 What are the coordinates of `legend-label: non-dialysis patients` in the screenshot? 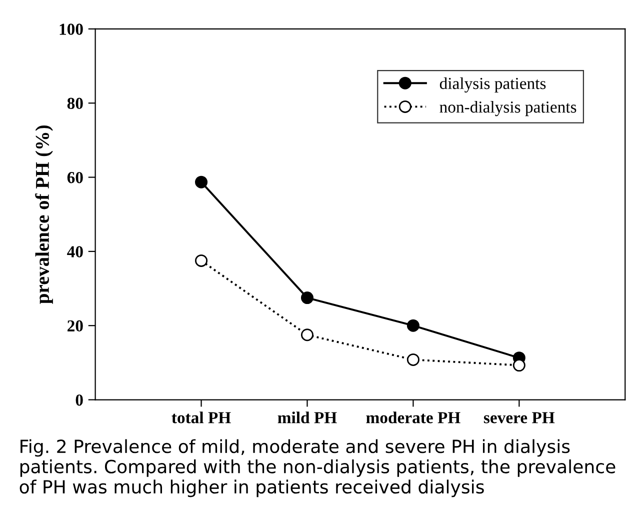 It's located at (508, 108).